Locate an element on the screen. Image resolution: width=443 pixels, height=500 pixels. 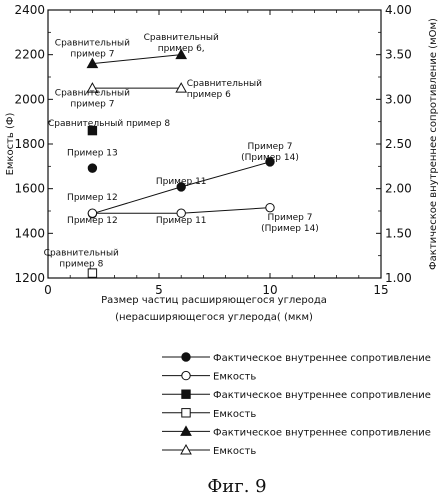
annotation-label: пример 6 is located at coordinates (209, 95).